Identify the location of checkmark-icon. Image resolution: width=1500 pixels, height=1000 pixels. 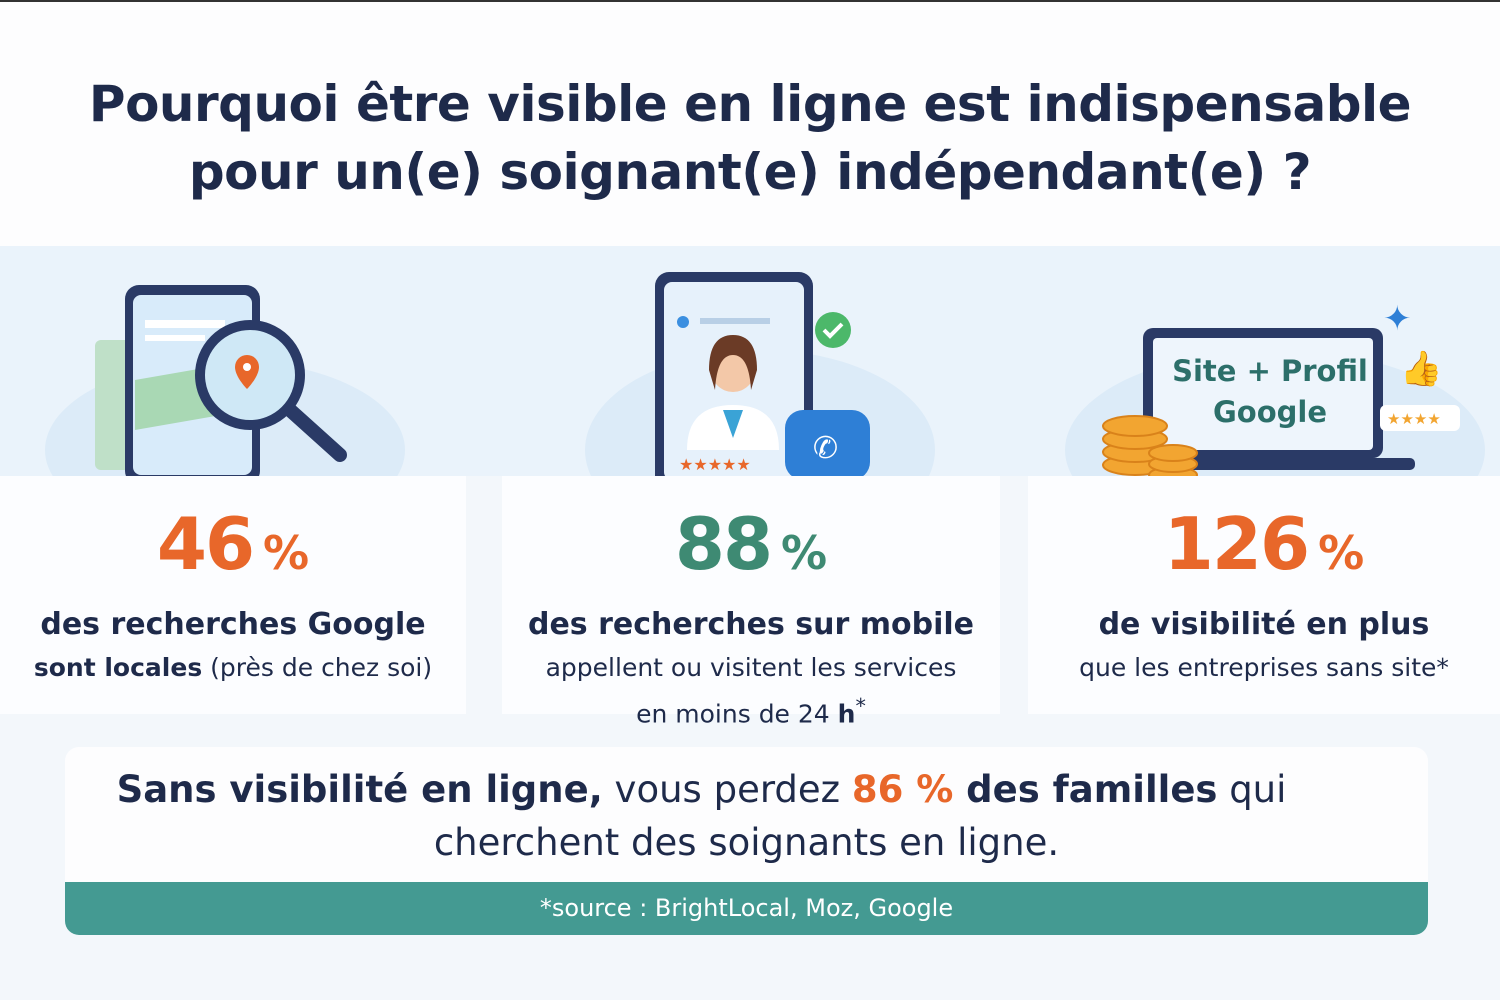
(833, 330).